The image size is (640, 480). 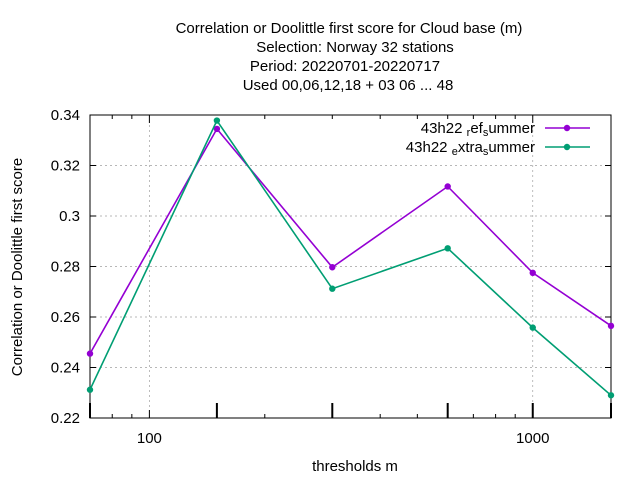 What do you see at coordinates (17, 267) in the screenshot?
I see `y-axis-label: Correlation or Doolittle first score` at bounding box center [17, 267].